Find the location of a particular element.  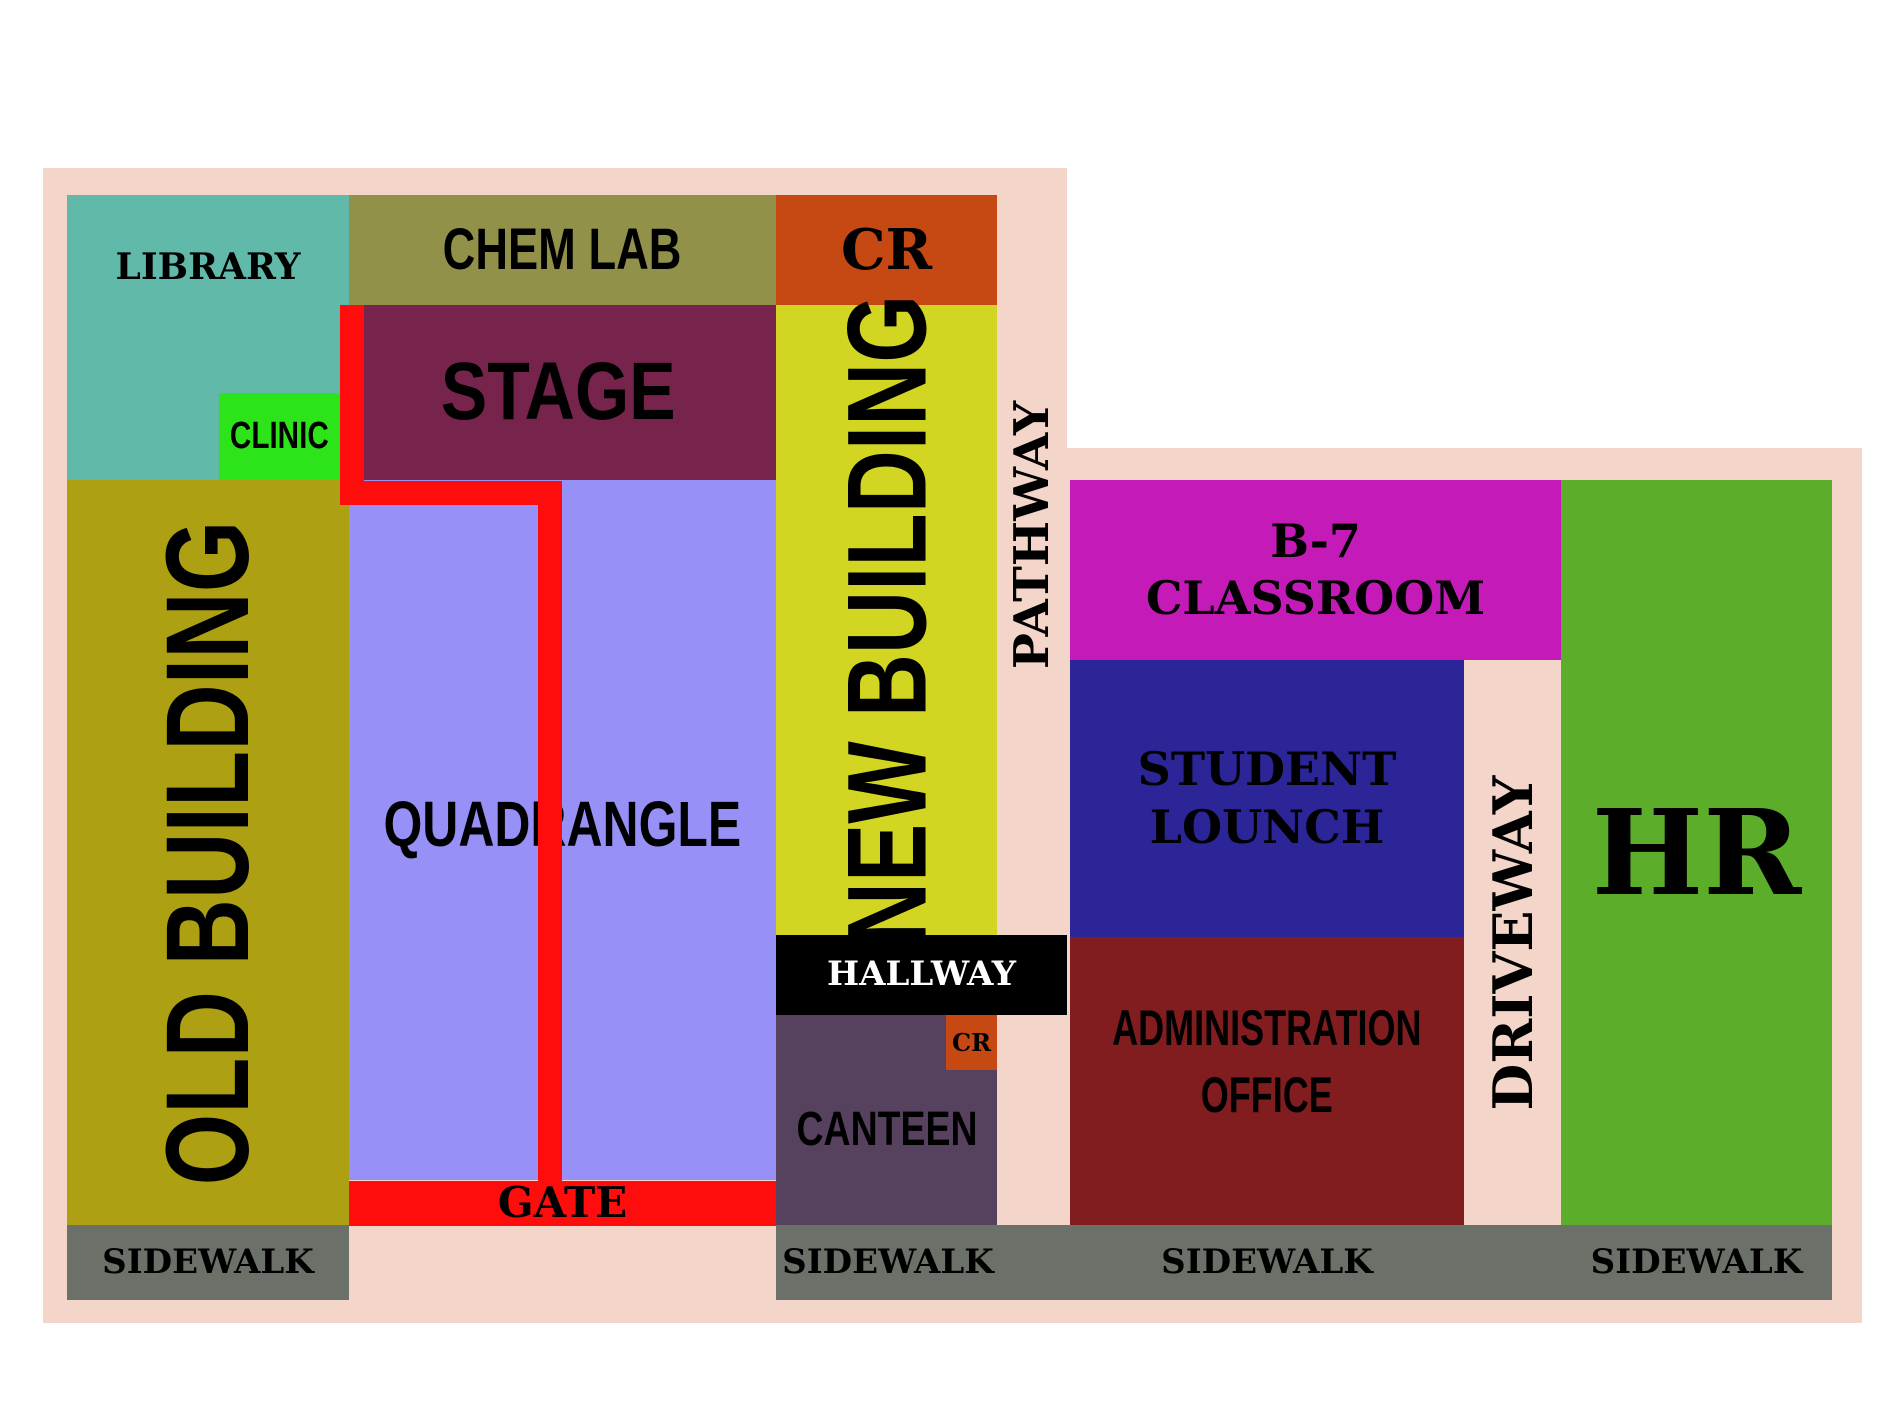

stage: STAGE is located at coordinates (558, 392).